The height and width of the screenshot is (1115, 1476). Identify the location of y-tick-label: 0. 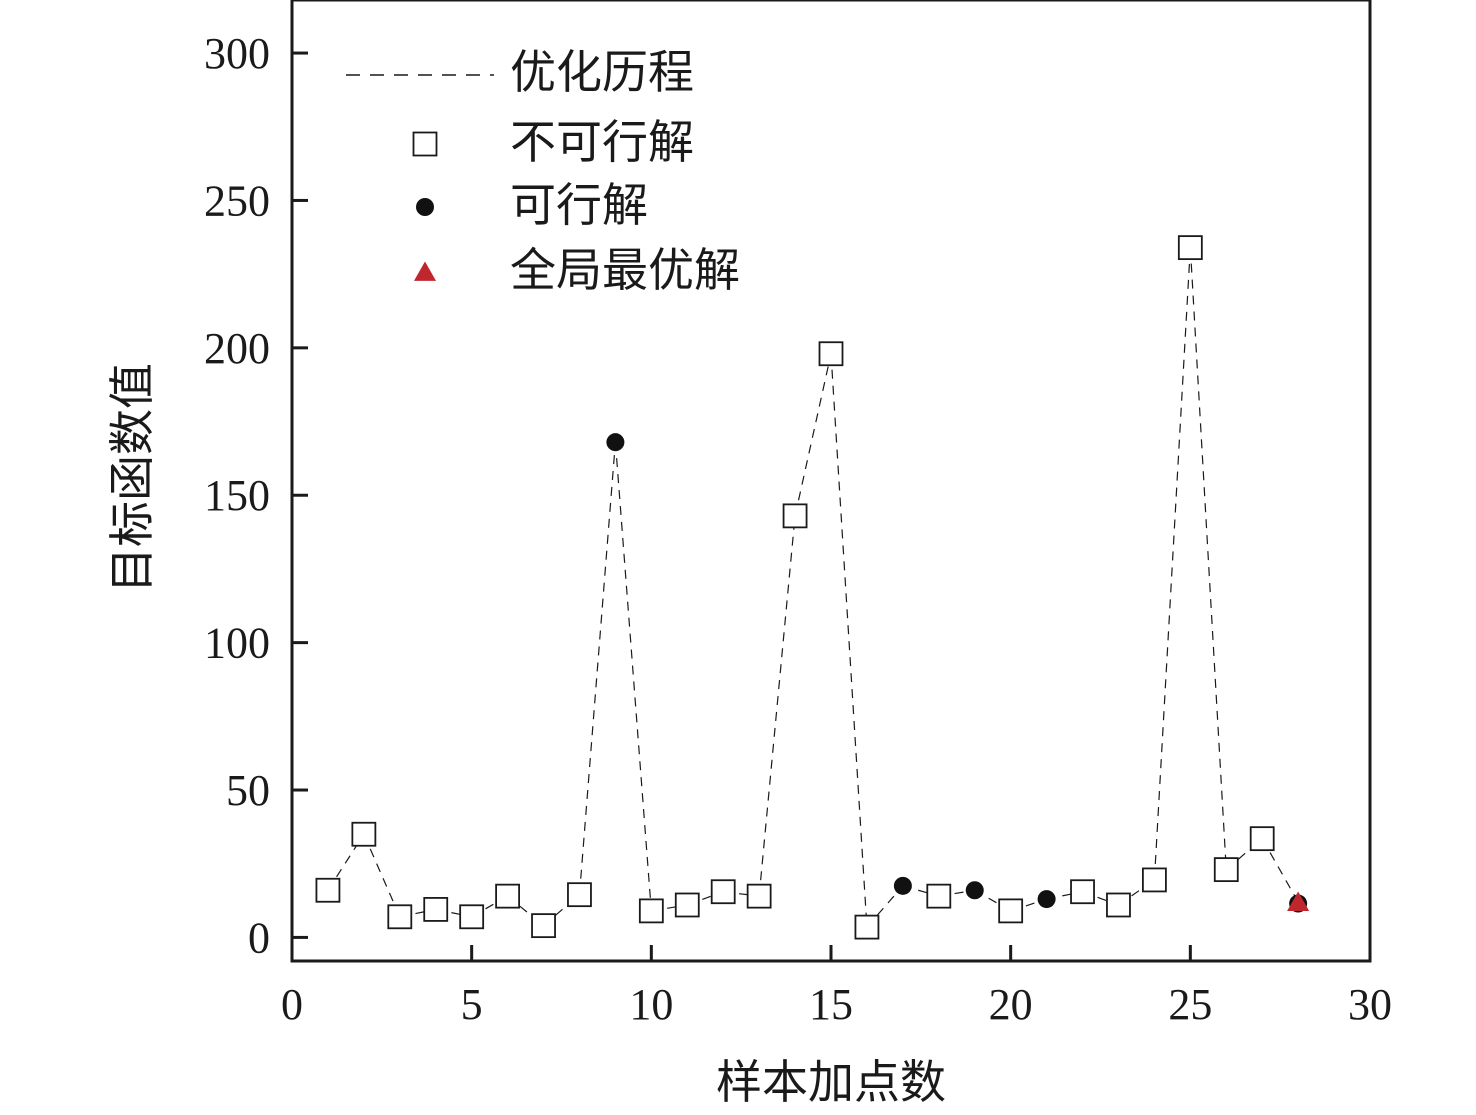
(259, 937).